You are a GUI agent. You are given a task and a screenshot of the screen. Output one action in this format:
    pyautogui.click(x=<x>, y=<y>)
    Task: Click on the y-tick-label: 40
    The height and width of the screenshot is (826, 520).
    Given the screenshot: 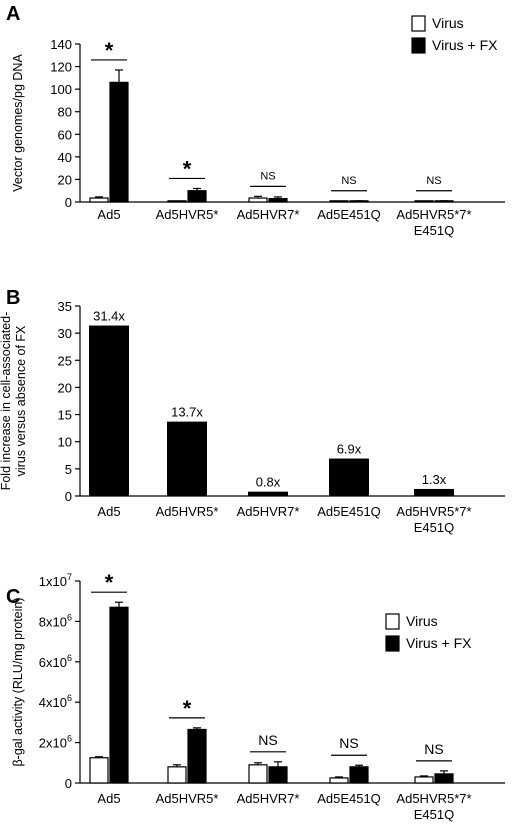 What is the action you would take?
    pyautogui.click(x=65, y=157)
    